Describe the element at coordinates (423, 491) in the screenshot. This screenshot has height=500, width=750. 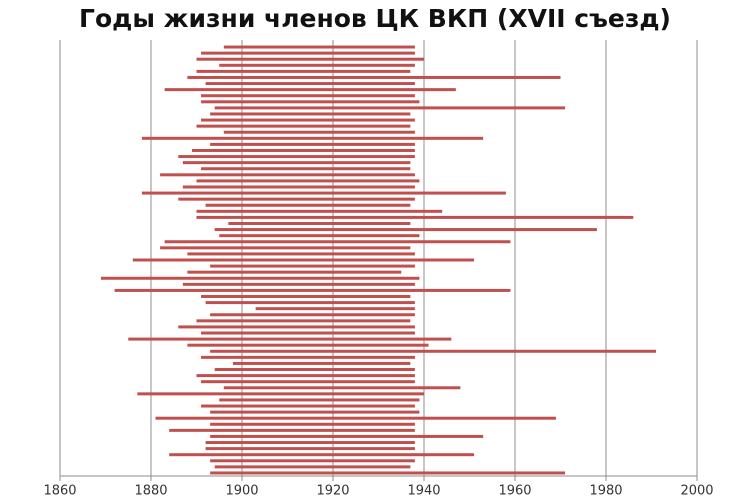
I see `x-tick-label: 1940` at that location.